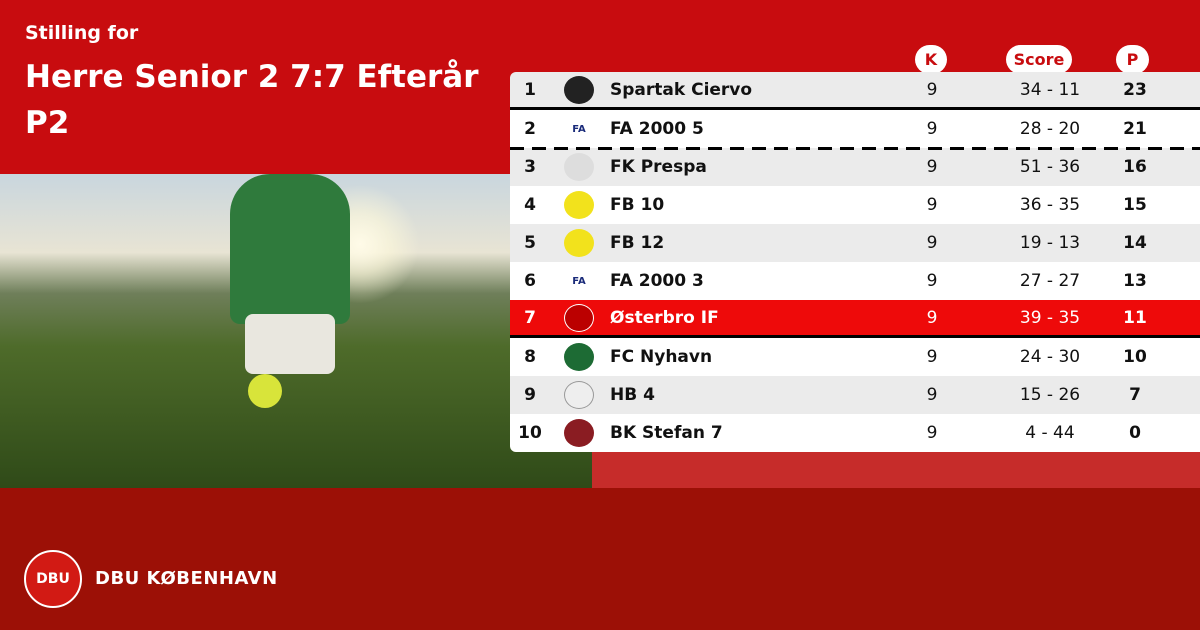  What do you see at coordinates (1050, 395) in the screenshot?
I see `goal-score: 15 - 26` at bounding box center [1050, 395].